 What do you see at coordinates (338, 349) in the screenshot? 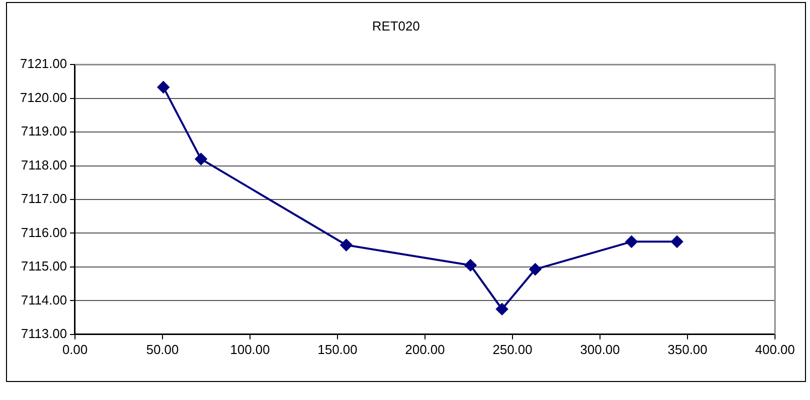
I see `x-tick-label: 150.00` at bounding box center [338, 349].